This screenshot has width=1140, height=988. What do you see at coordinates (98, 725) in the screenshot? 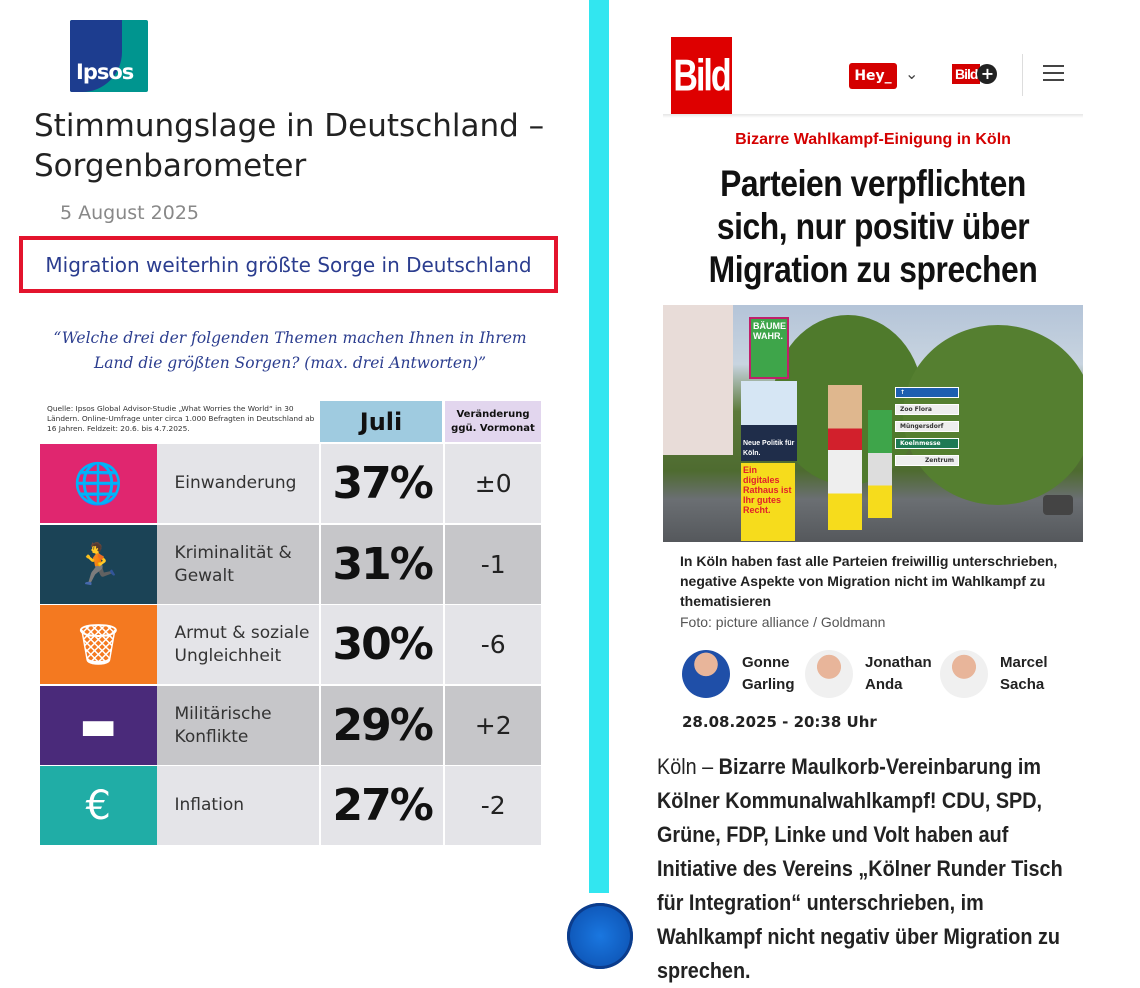
I see `tank-icon: ▬` at bounding box center [98, 725].